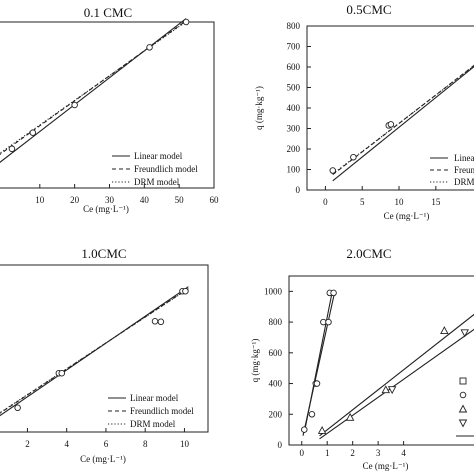 The height and width of the screenshot is (474, 474). Describe the element at coordinates (368, 9) in the screenshot. I see `panel-title-1: 0.5CMC` at that location.